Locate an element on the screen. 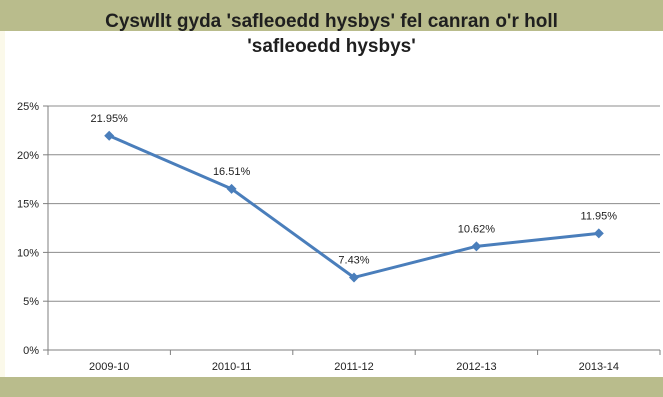 The image size is (663, 397). x-tick-label: 2012-13 is located at coordinates (476, 367).